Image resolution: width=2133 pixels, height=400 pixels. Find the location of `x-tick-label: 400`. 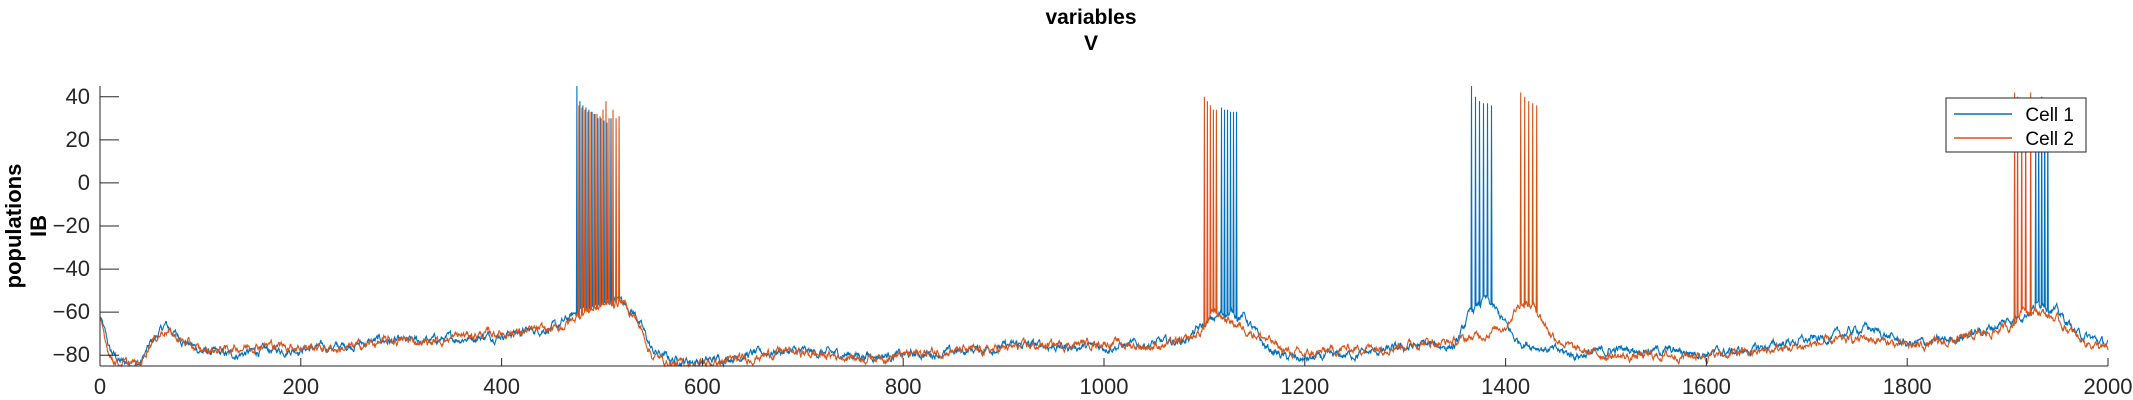

x-tick-label: 400 is located at coordinates (501, 386).